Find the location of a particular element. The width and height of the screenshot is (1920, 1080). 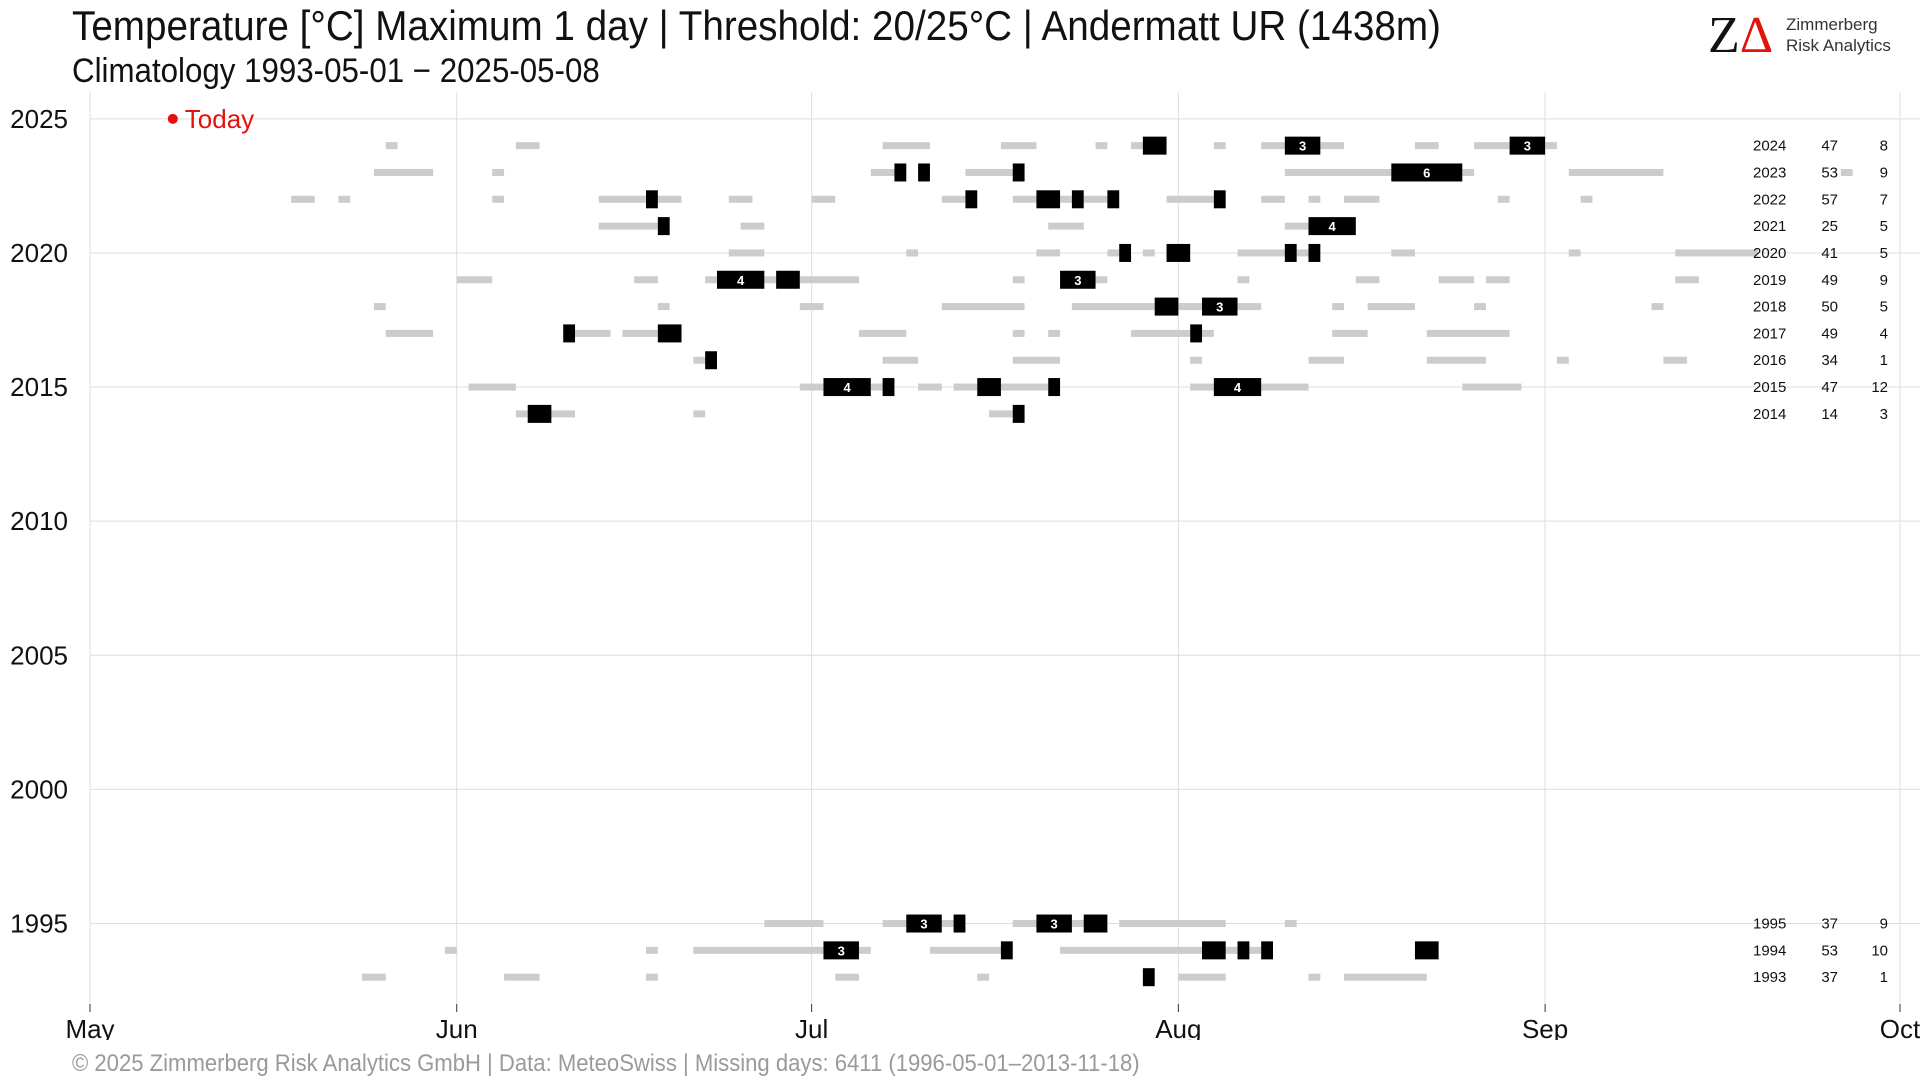

y-tick-label: 2010 is located at coordinates (39, 521).